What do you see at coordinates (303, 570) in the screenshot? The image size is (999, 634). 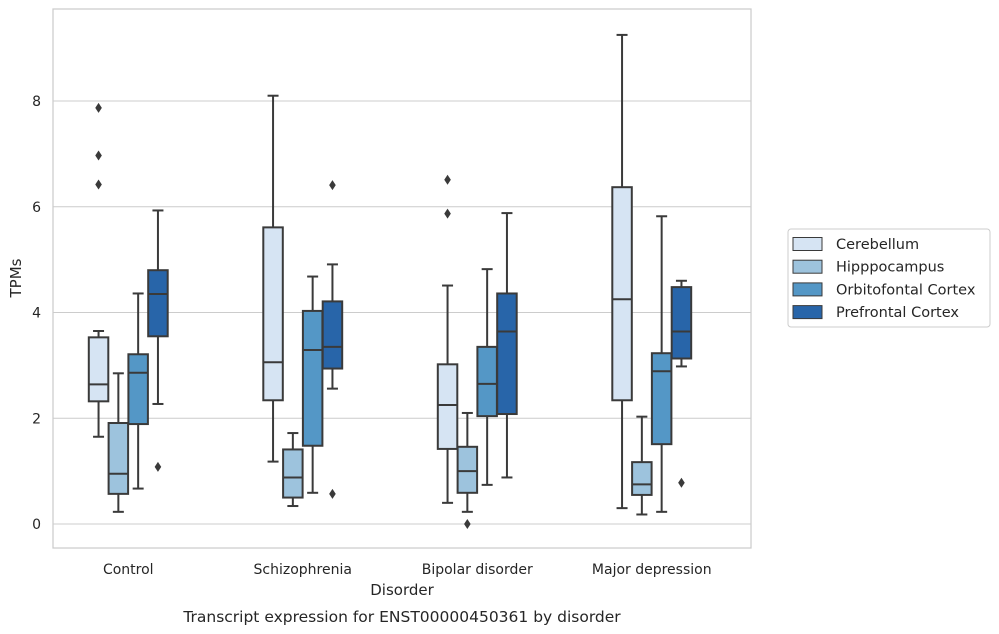 I see `x-tick-label: Schizophrenia` at bounding box center [303, 570].